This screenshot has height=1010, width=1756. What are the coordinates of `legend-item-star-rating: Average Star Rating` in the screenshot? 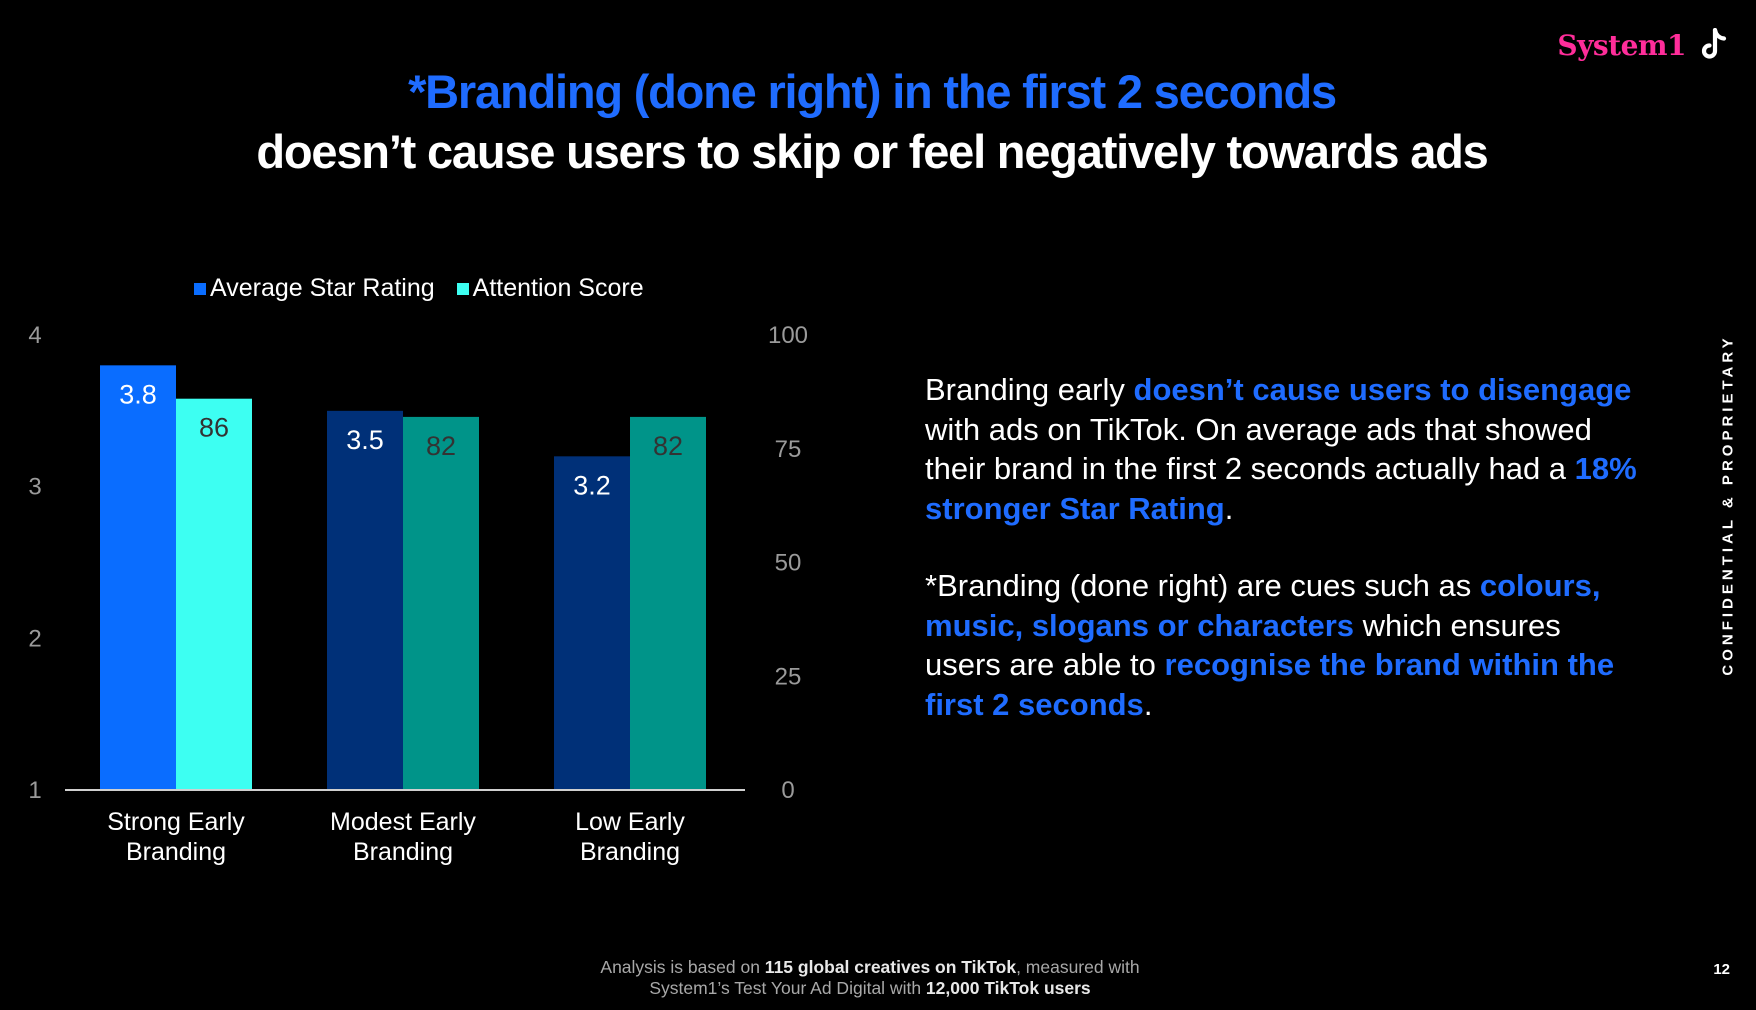 It's located at (314, 288).